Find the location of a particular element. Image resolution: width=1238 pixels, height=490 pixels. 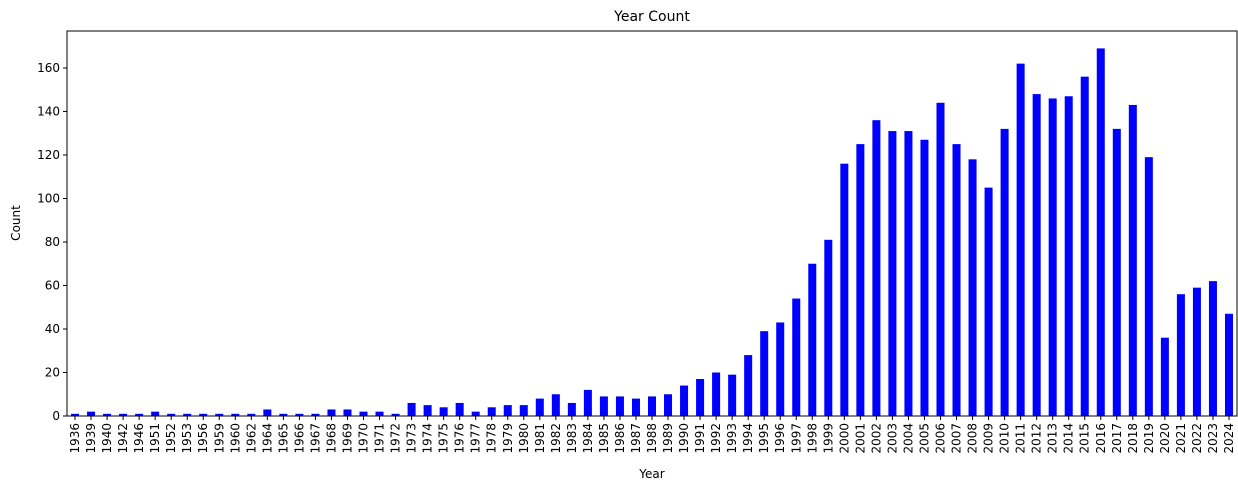

bar-1966 is located at coordinates (299, 414).